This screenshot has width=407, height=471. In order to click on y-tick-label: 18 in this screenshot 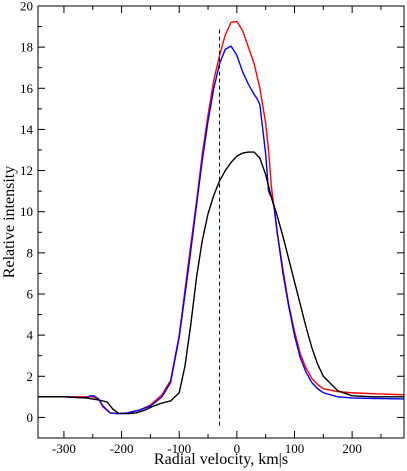, I will do `click(26, 47)`.